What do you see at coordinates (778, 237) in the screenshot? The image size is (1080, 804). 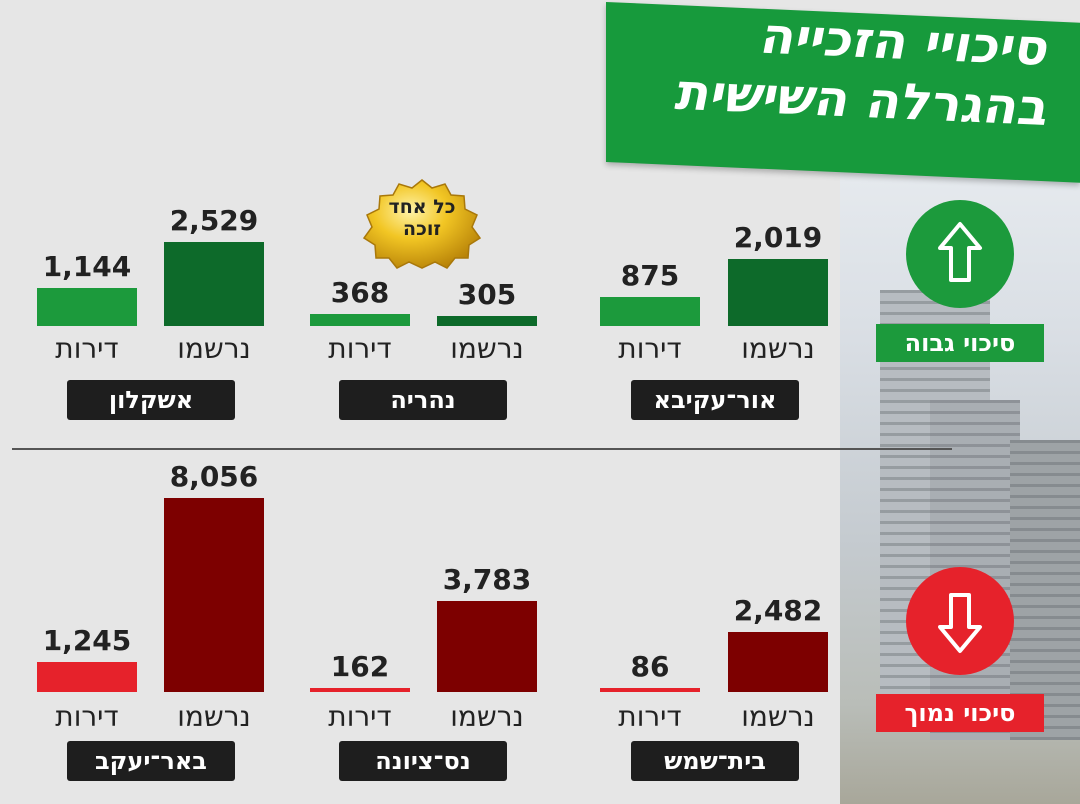 I see `registered-value-label: 2,019` at bounding box center [778, 237].